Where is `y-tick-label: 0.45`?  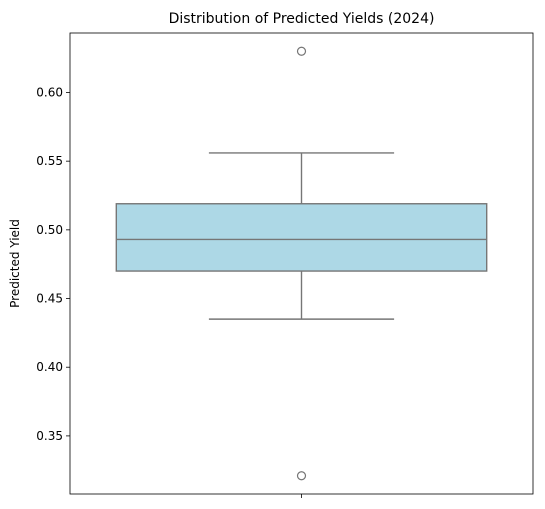 y-tick-label: 0.45 is located at coordinates (49, 299).